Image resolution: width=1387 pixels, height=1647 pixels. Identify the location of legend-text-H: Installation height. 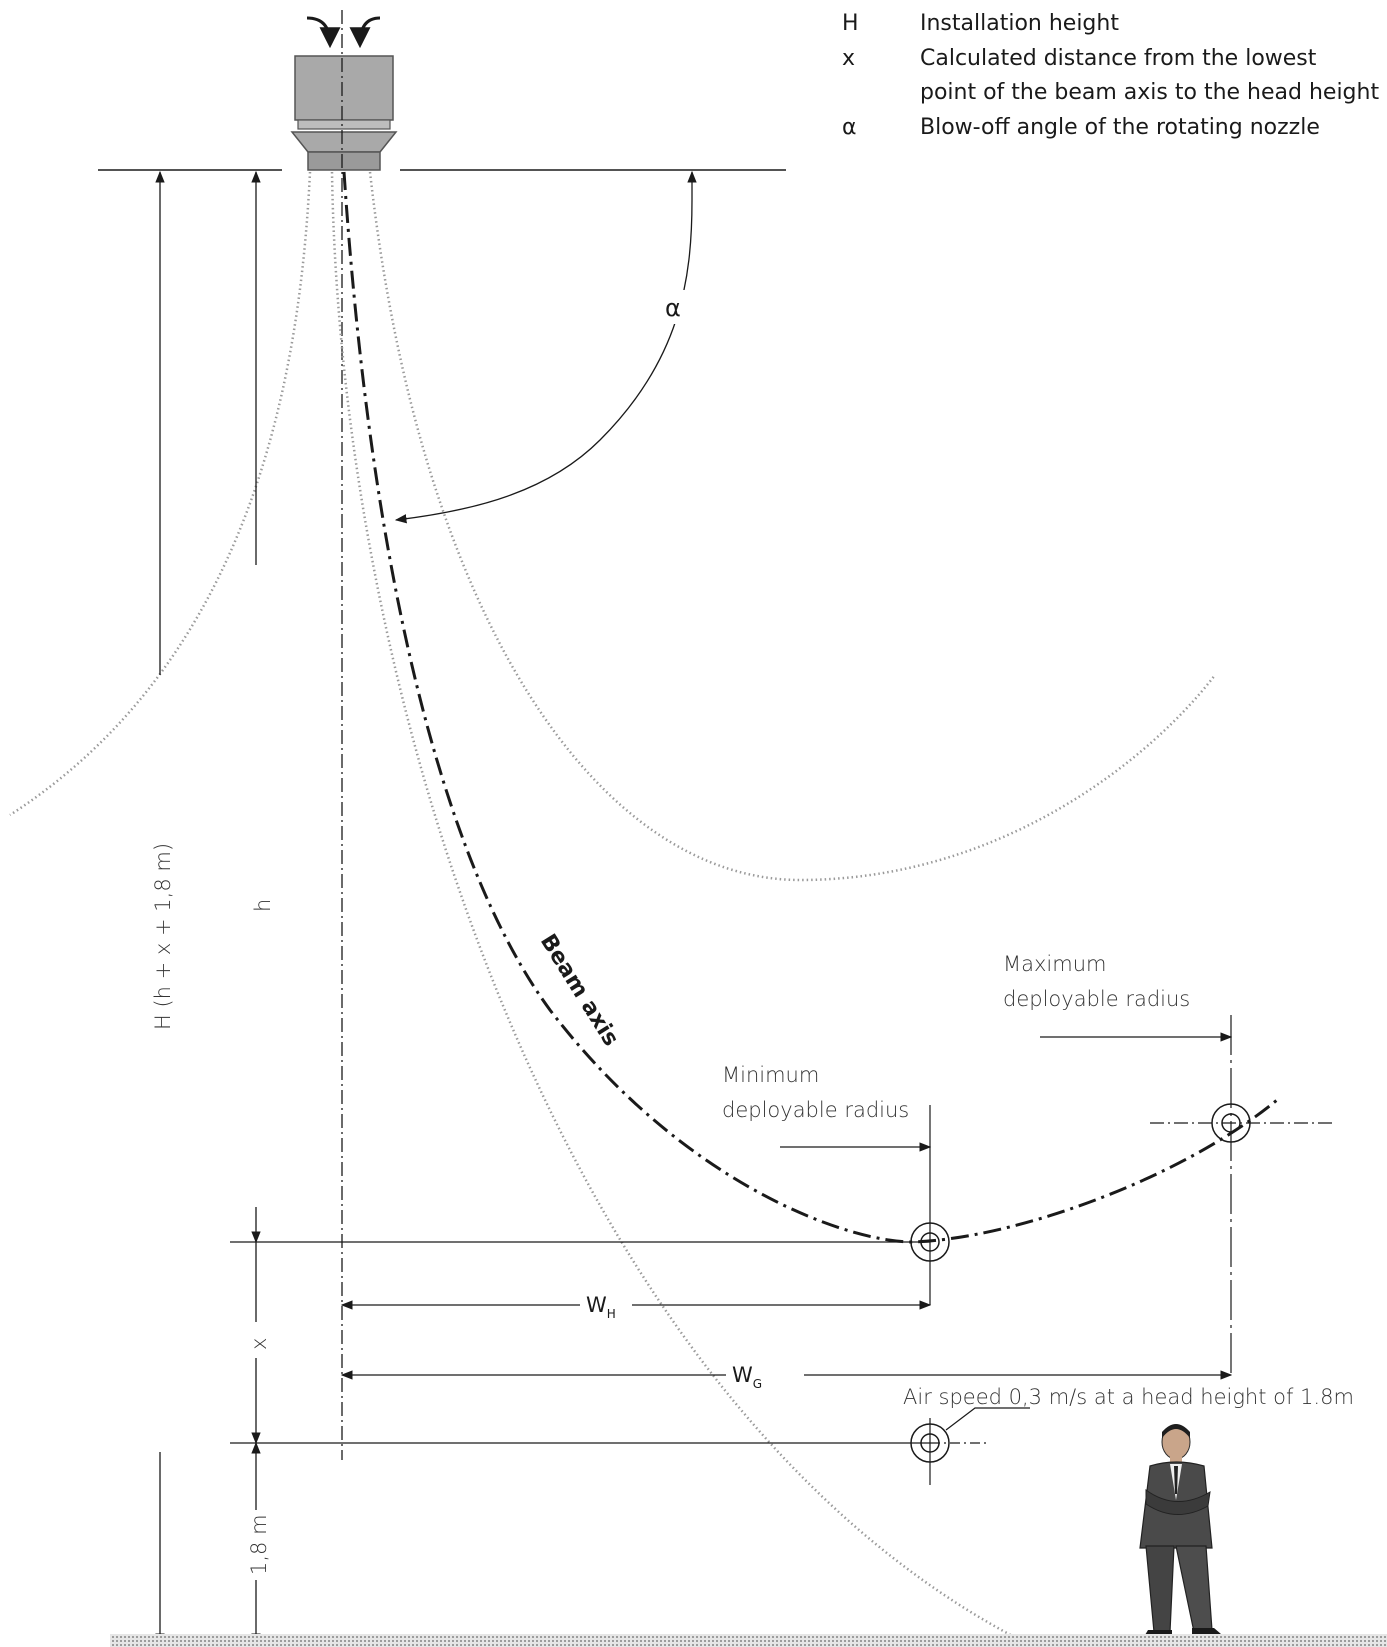
(1019, 23).